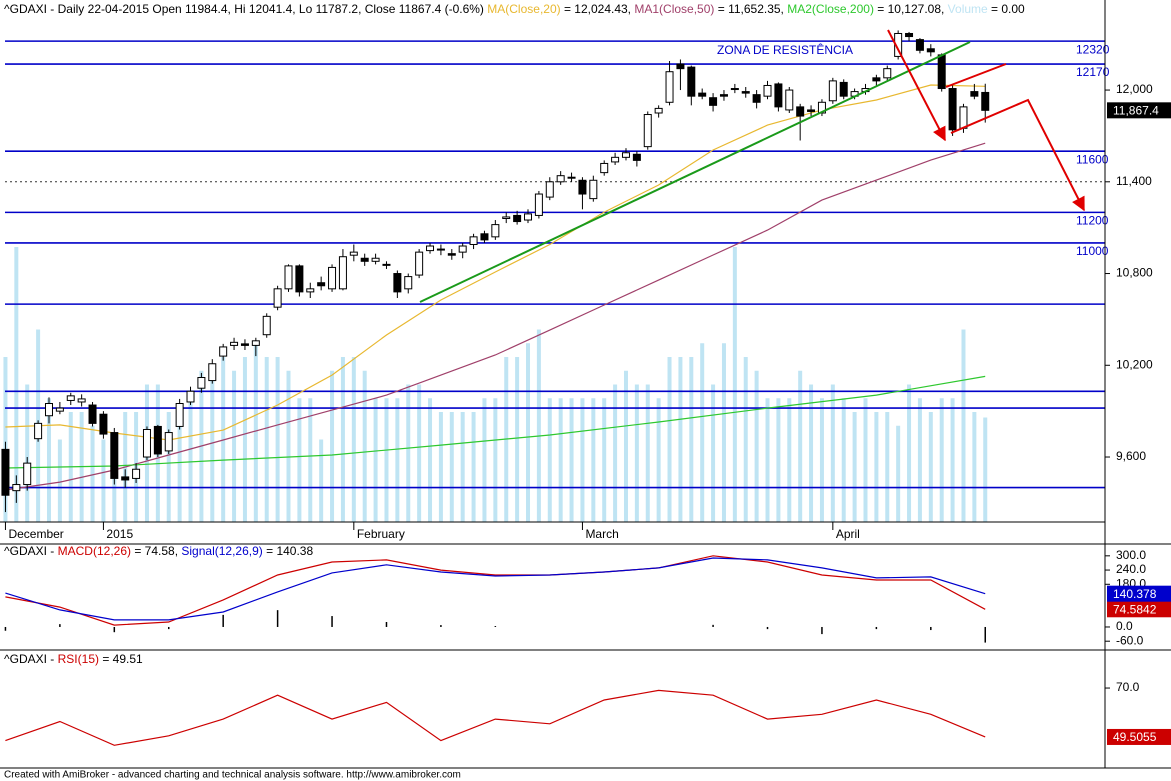  I want to click on y-tick-label: 10,800, so click(1134, 273).